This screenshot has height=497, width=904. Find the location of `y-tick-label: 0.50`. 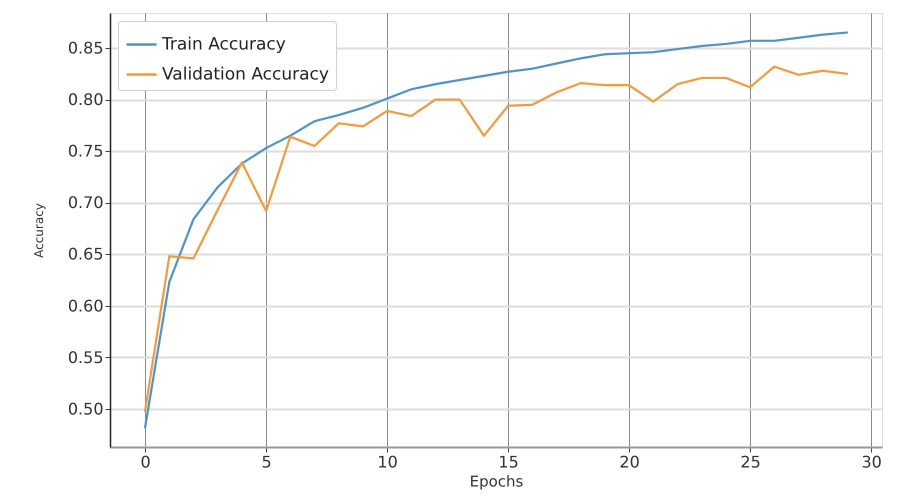

y-tick-label: 0.50 is located at coordinates (86, 408).